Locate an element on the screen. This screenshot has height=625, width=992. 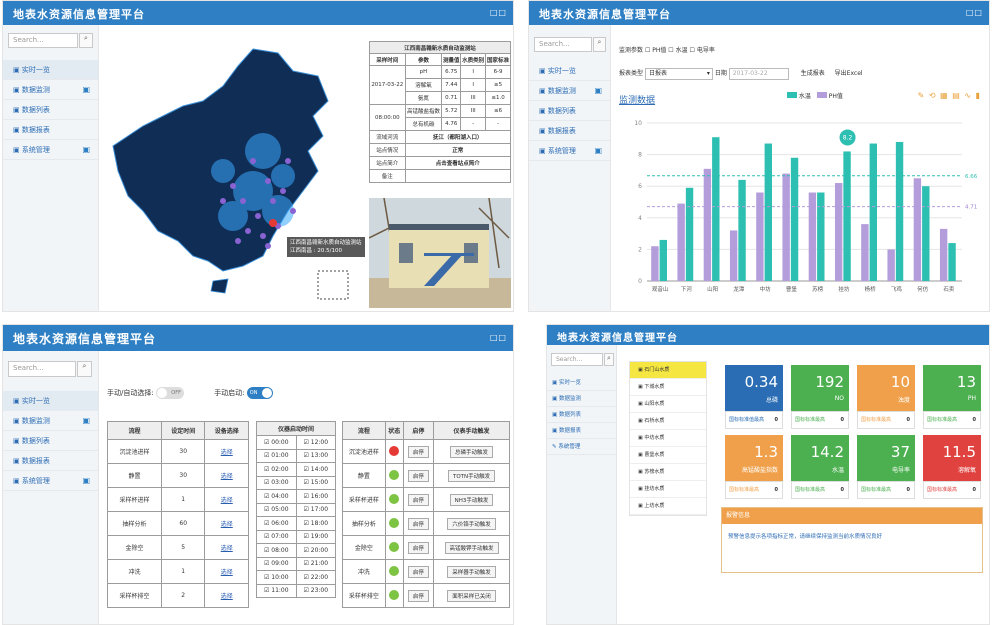
time-slot: ☑ 17:00 is located at coordinates (315, 509).